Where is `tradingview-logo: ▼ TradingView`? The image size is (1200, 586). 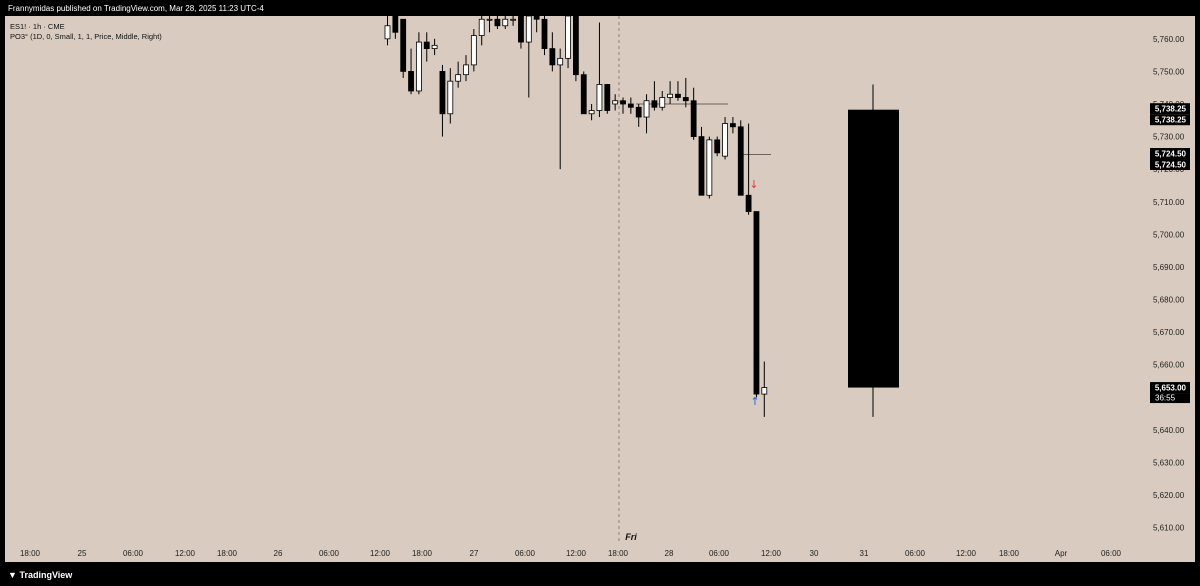 tradingview-logo: ▼ TradingView is located at coordinates (40, 575).